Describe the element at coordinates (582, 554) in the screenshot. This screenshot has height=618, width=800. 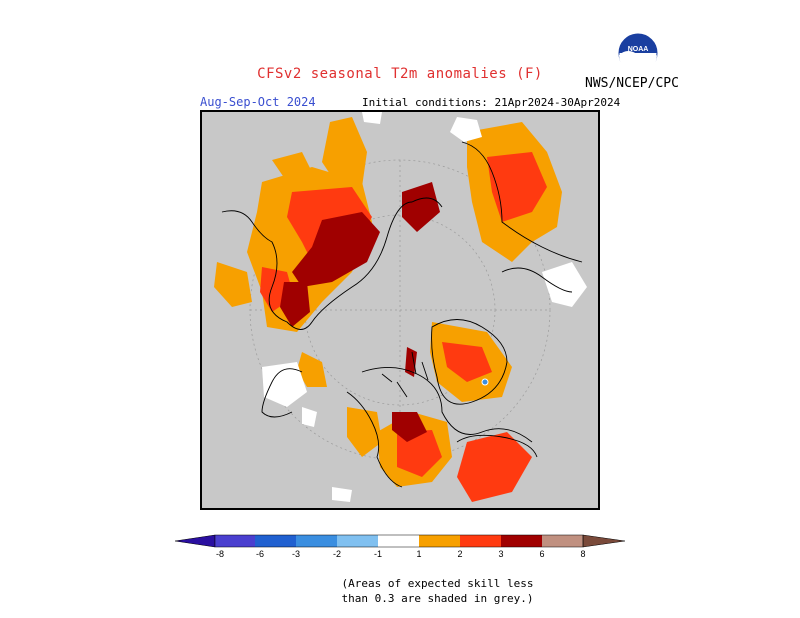
I see `colorbar-tick: 8` at that location.